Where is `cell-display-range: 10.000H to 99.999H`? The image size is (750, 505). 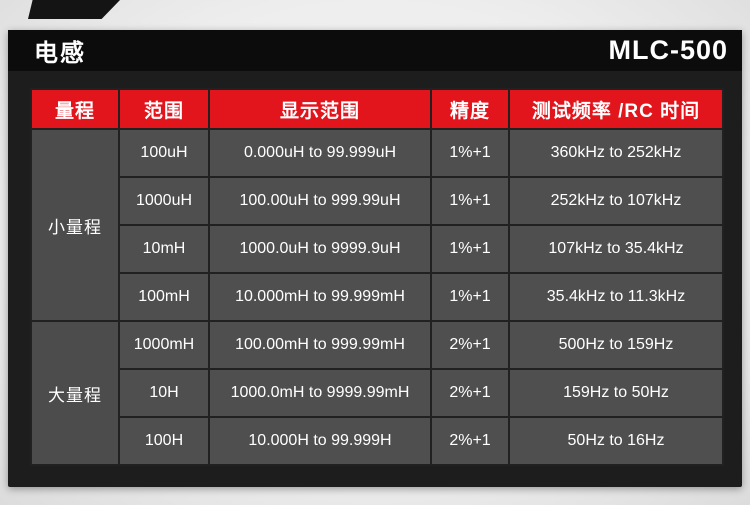
cell-display-range: 10.000H to 99.999H is located at coordinates (320, 441).